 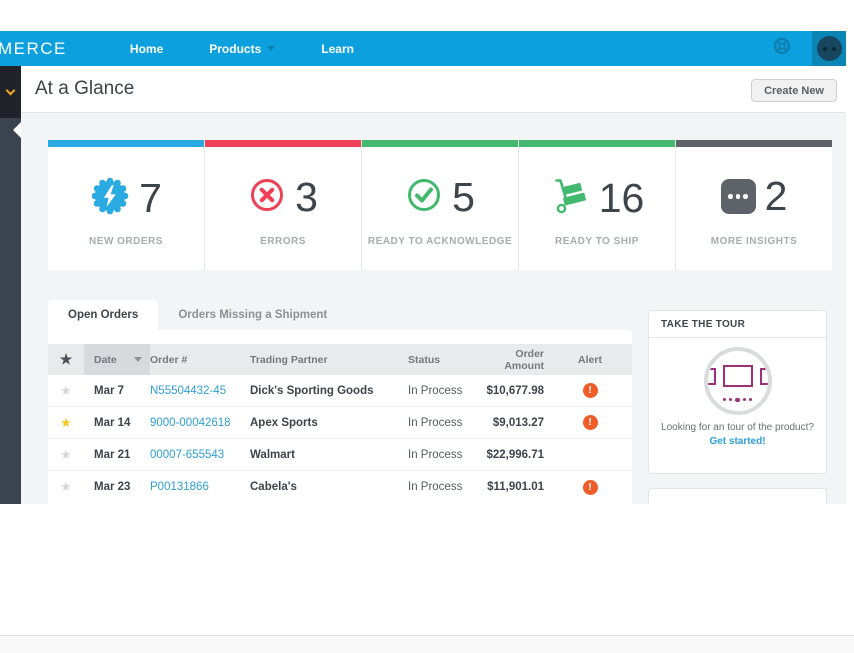 What do you see at coordinates (515, 454) in the screenshot?
I see `order-amount: $22,996.71` at bounding box center [515, 454].